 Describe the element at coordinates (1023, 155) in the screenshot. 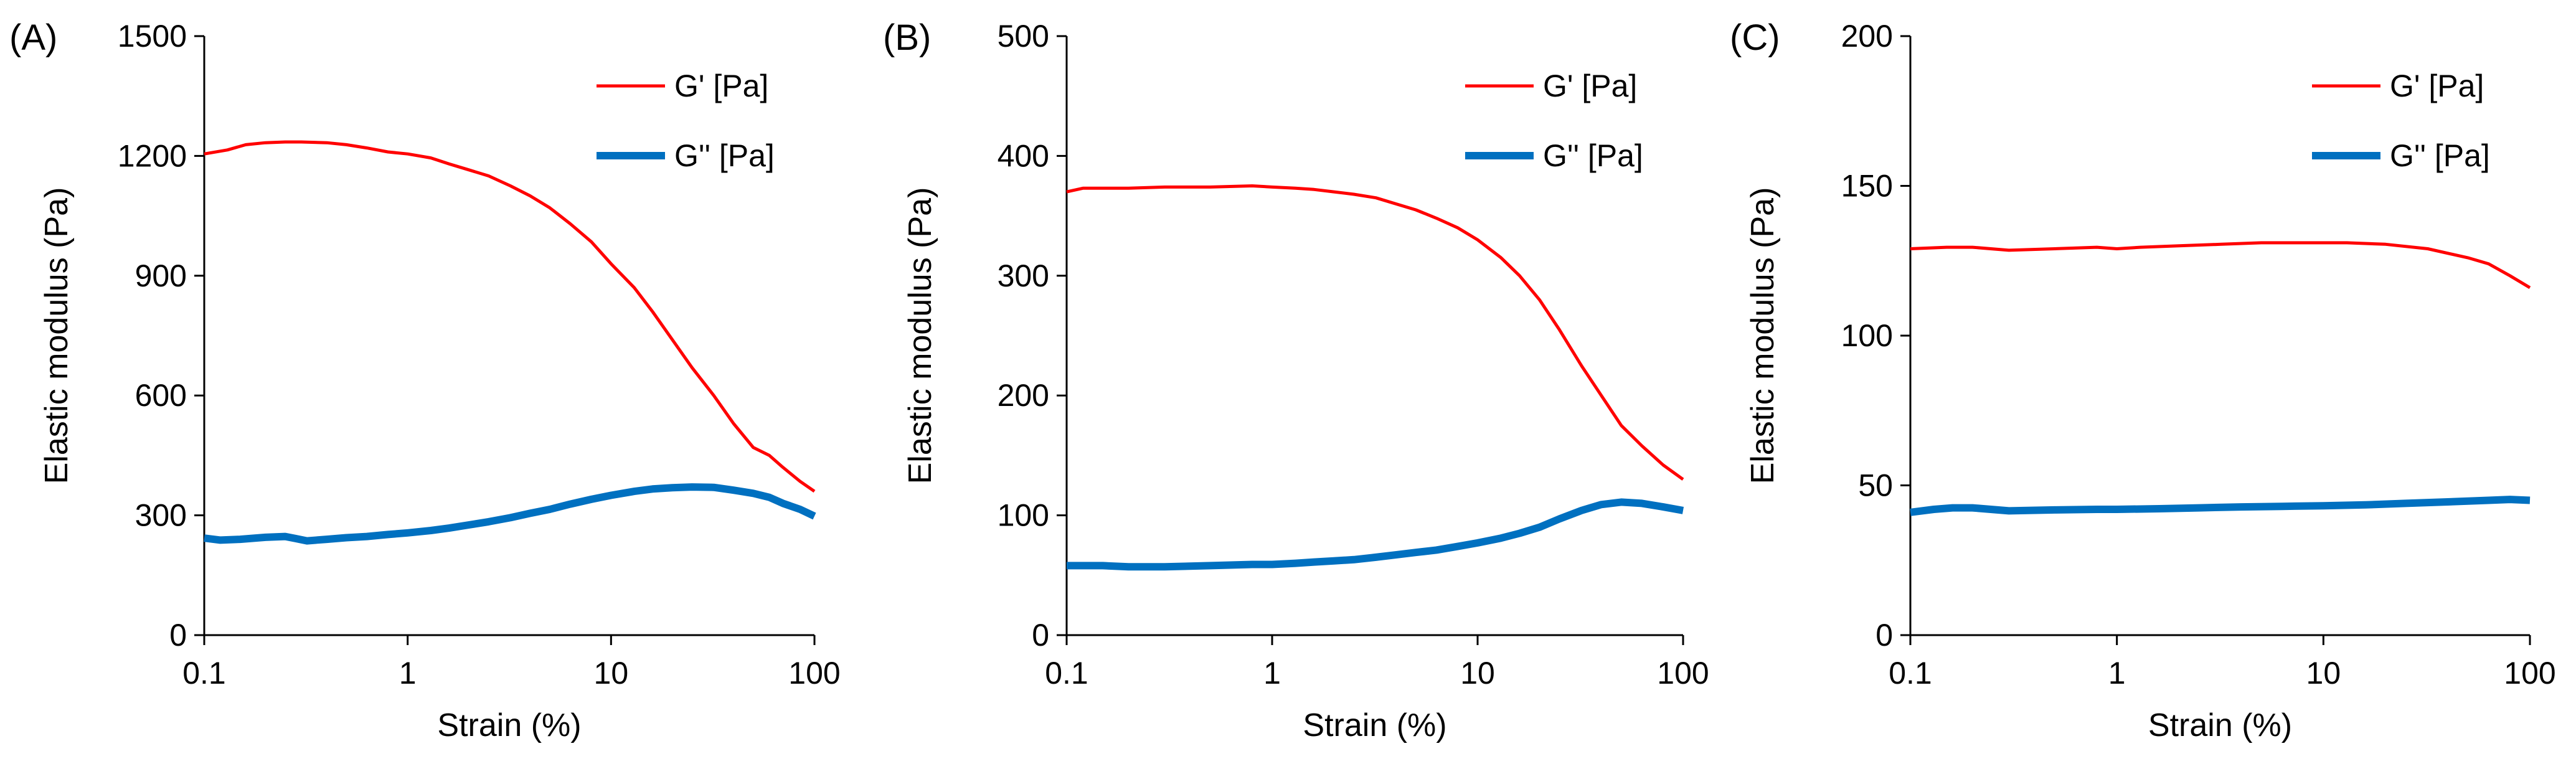

I see `y-tick-label: 400` at that location.